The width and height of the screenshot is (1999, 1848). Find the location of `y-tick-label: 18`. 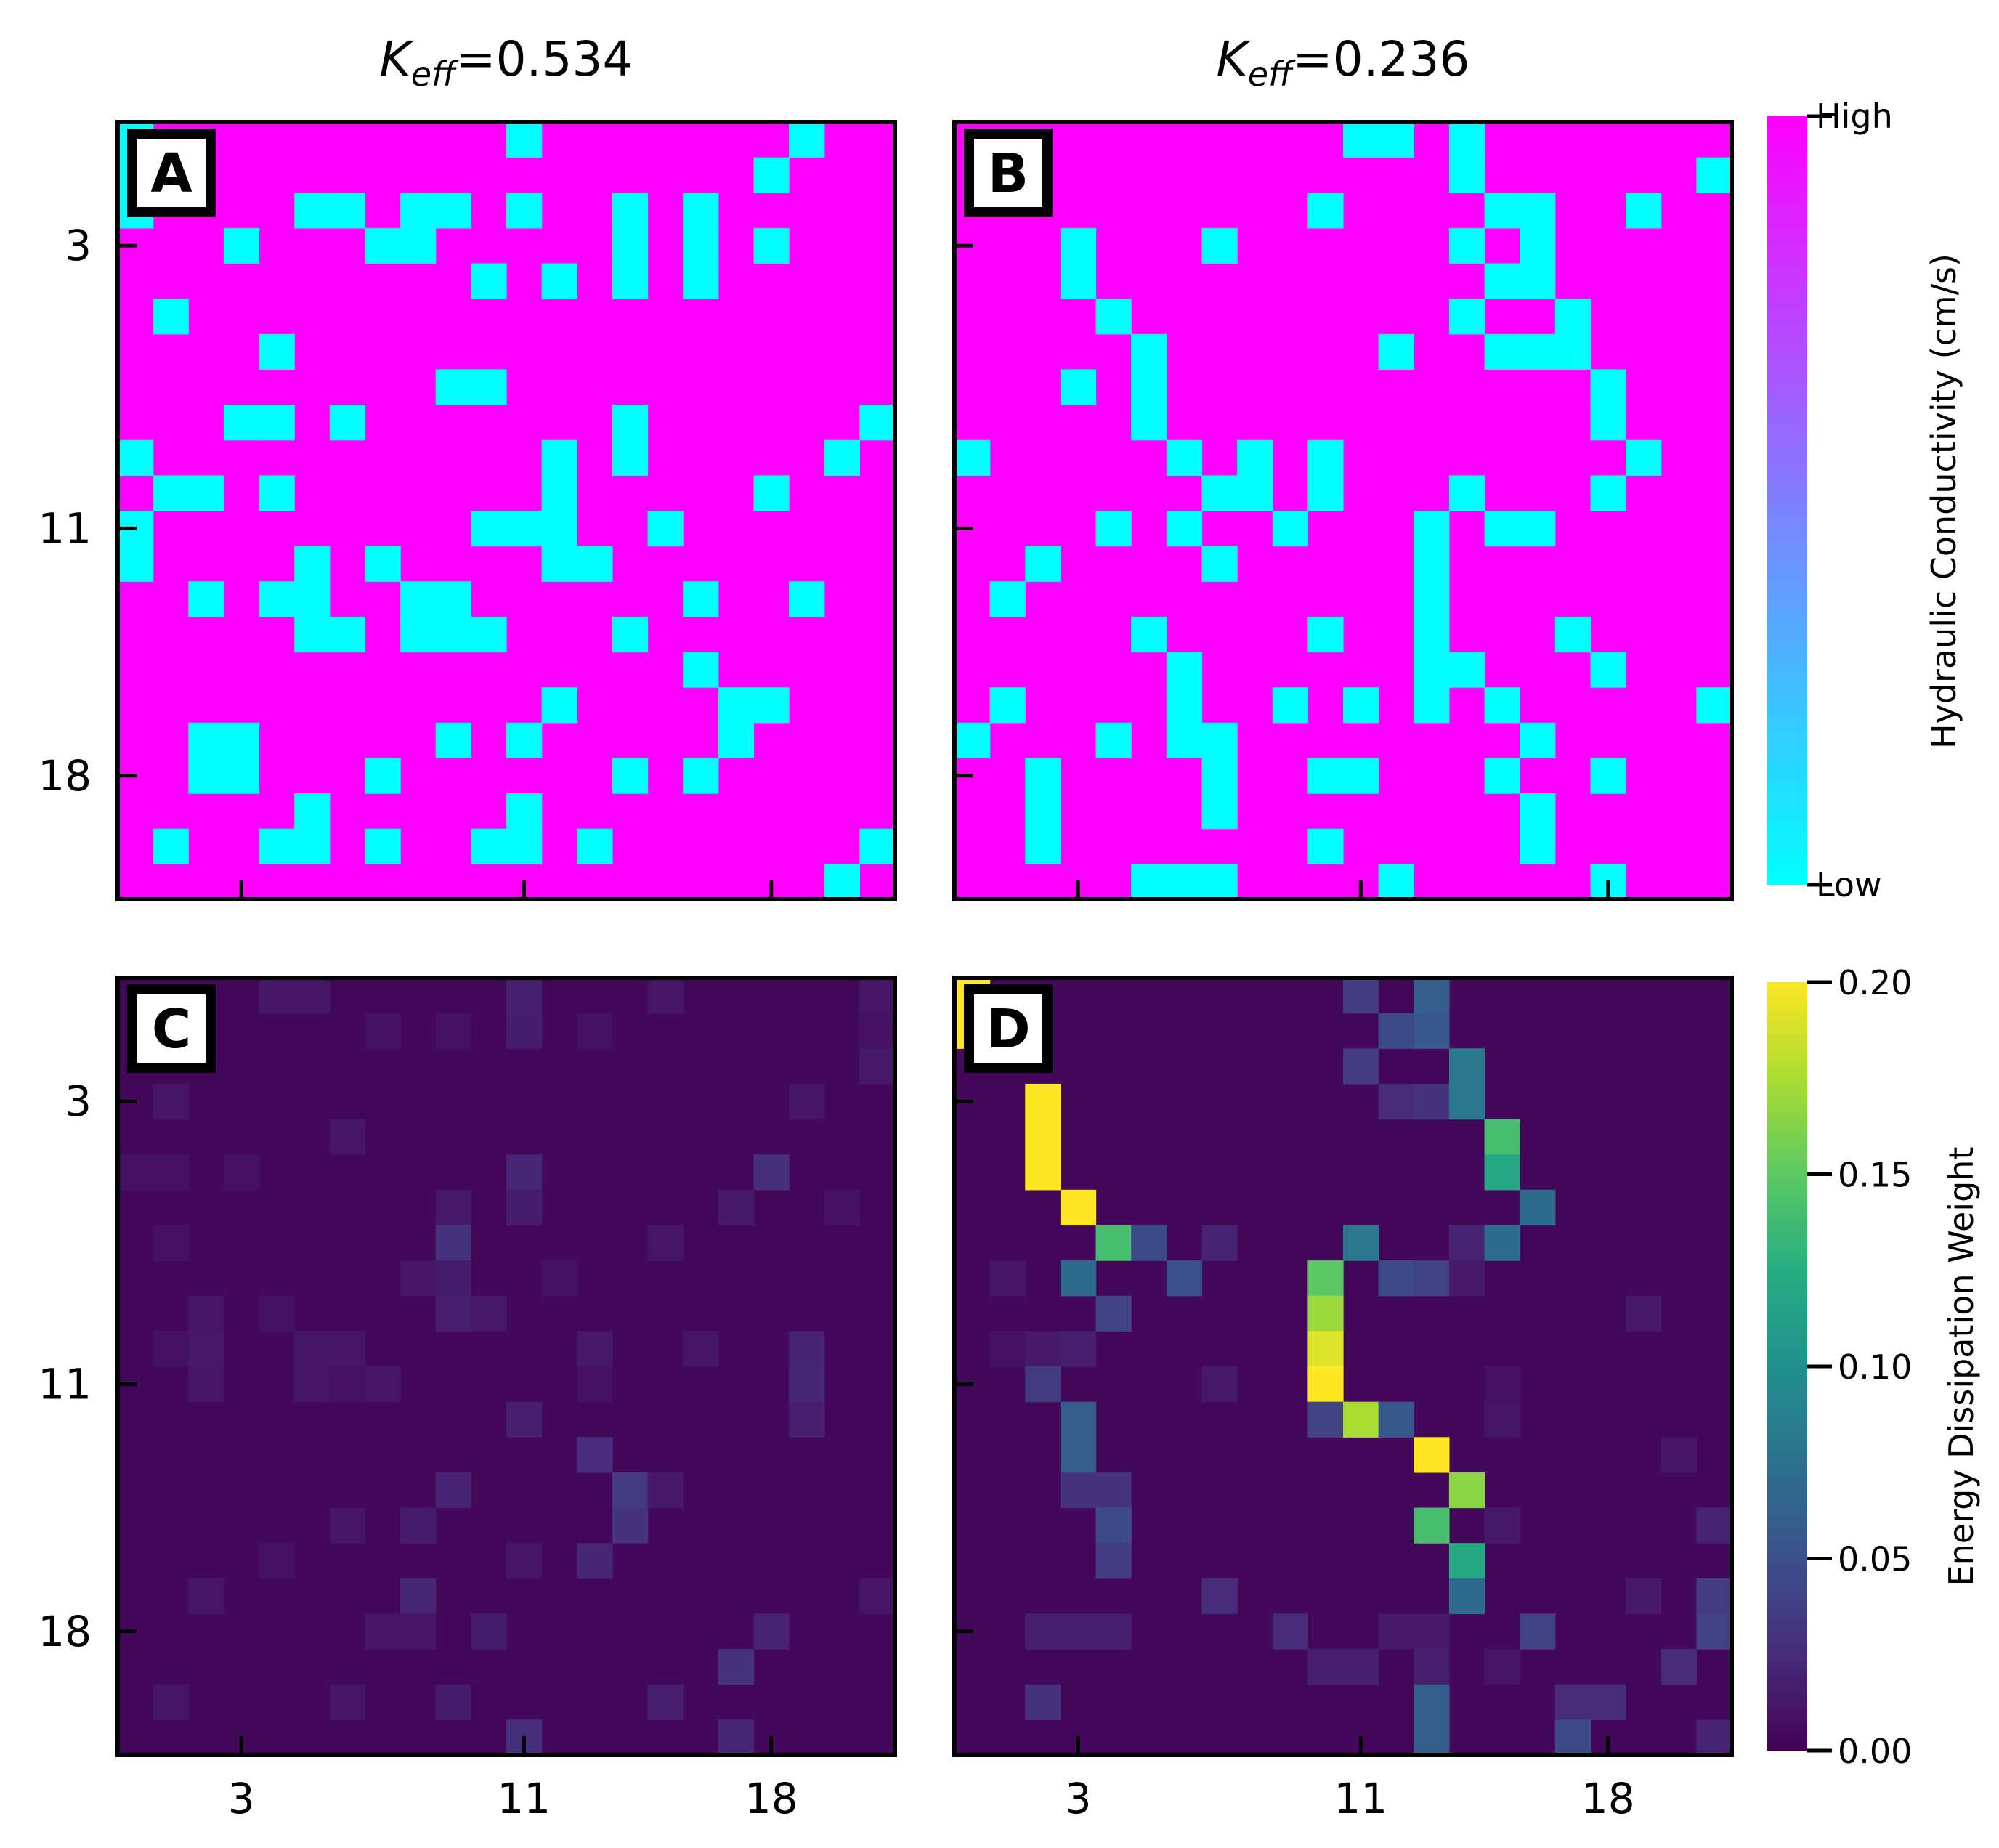

y-tick-label: 18 is located at coordinates (65, 776).